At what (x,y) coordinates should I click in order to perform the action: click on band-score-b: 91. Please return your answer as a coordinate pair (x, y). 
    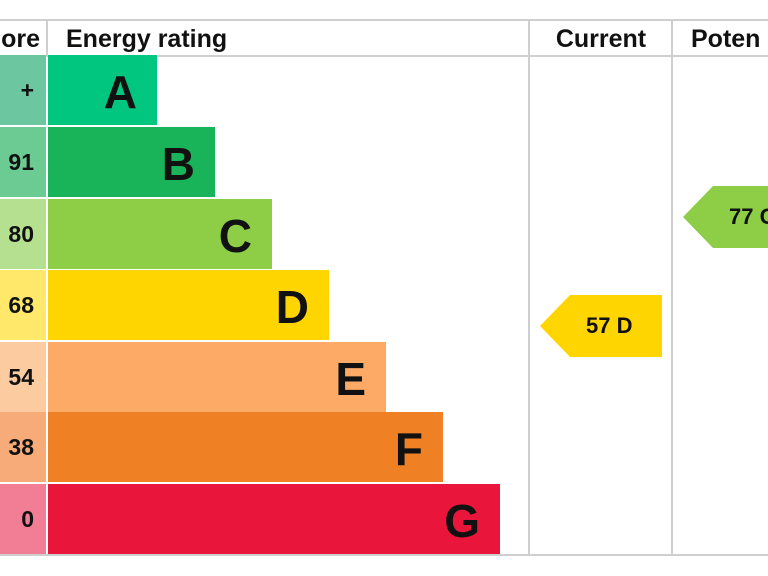
    Looking at the image, I should click on (23, 162).